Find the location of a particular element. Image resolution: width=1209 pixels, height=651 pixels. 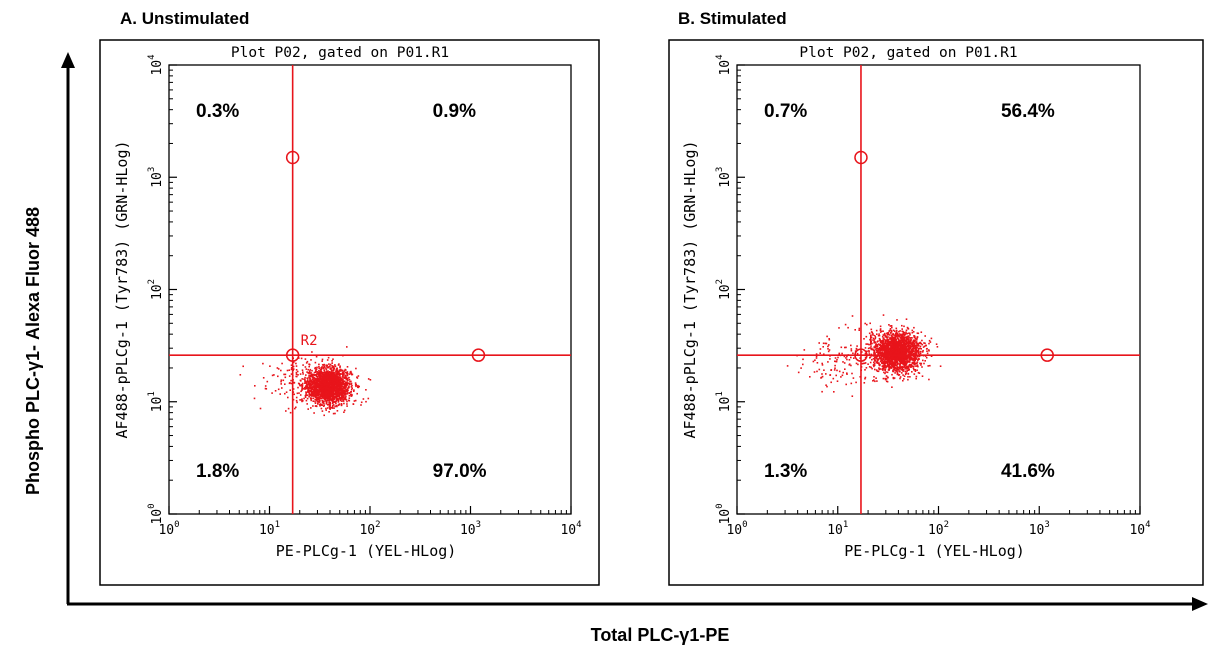

y-axis-label: AF488-pPLCg-1 (Tyr783) (GRN-HLog) is located at coordinates (690, 289).